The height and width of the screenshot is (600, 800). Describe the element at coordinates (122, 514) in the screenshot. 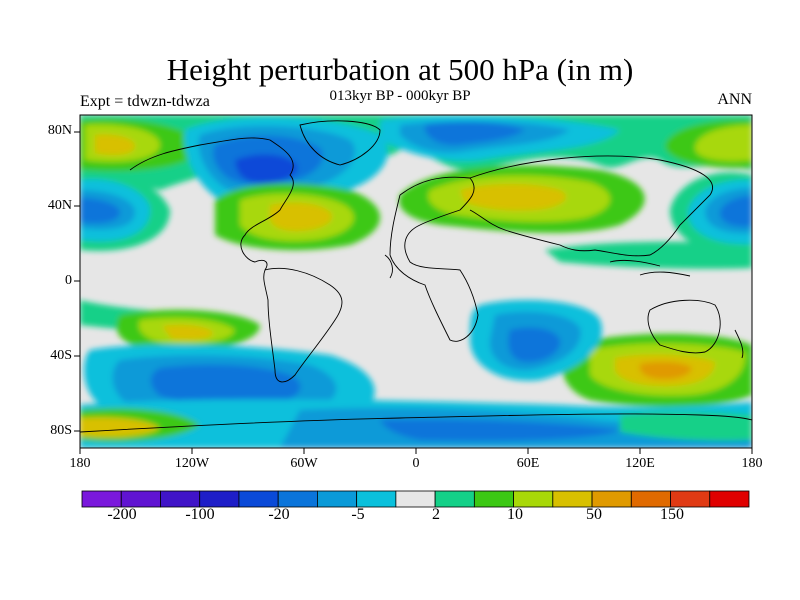

I see `colorbar-label: -200` at that location.